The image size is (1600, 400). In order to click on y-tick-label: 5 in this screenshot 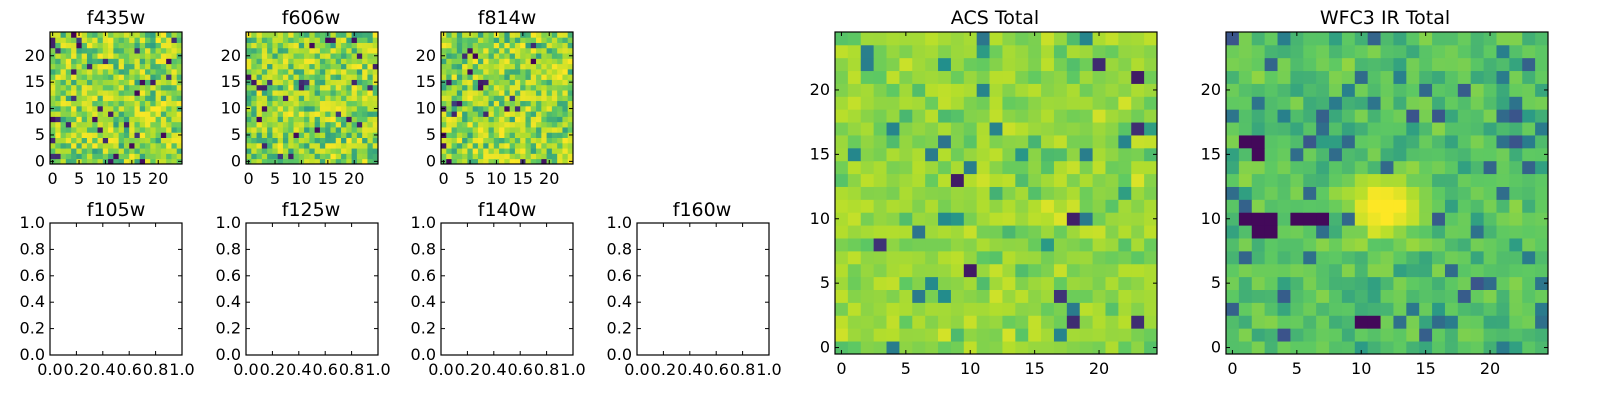, I will do `click(1216, 282)`.